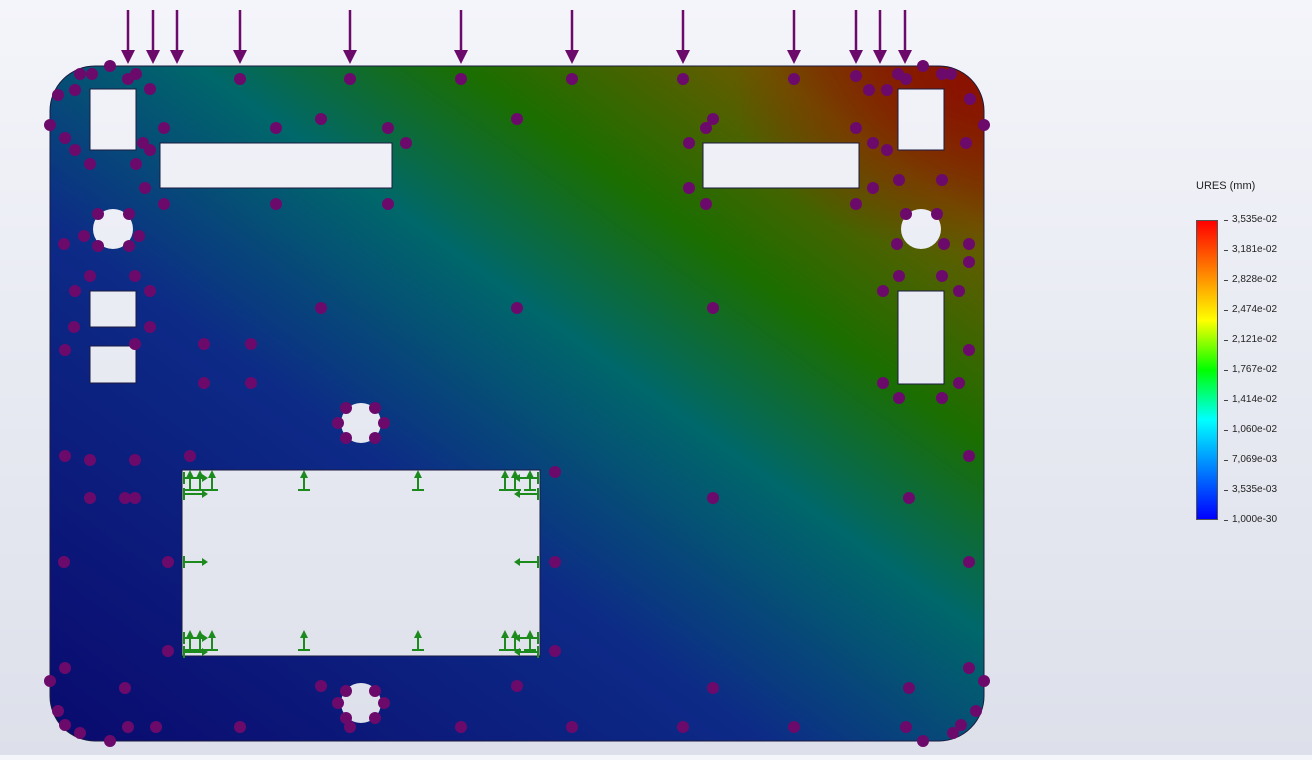 The height and width of the screenshot is (760, 1312). Describe the element at coordinates (516, 37) in the screenshot. I see `load-arrow-icon` at that location.